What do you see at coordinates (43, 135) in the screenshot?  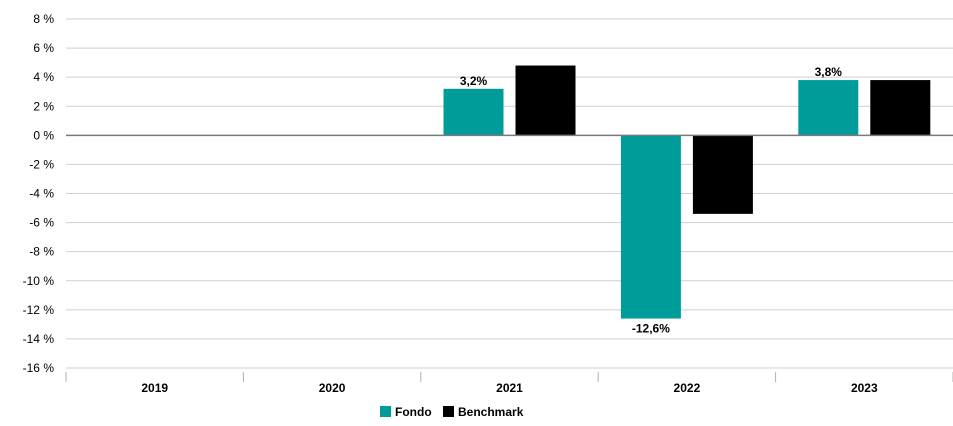 I see `y-tick-label: 0 %` at bounding box center [43, 135].